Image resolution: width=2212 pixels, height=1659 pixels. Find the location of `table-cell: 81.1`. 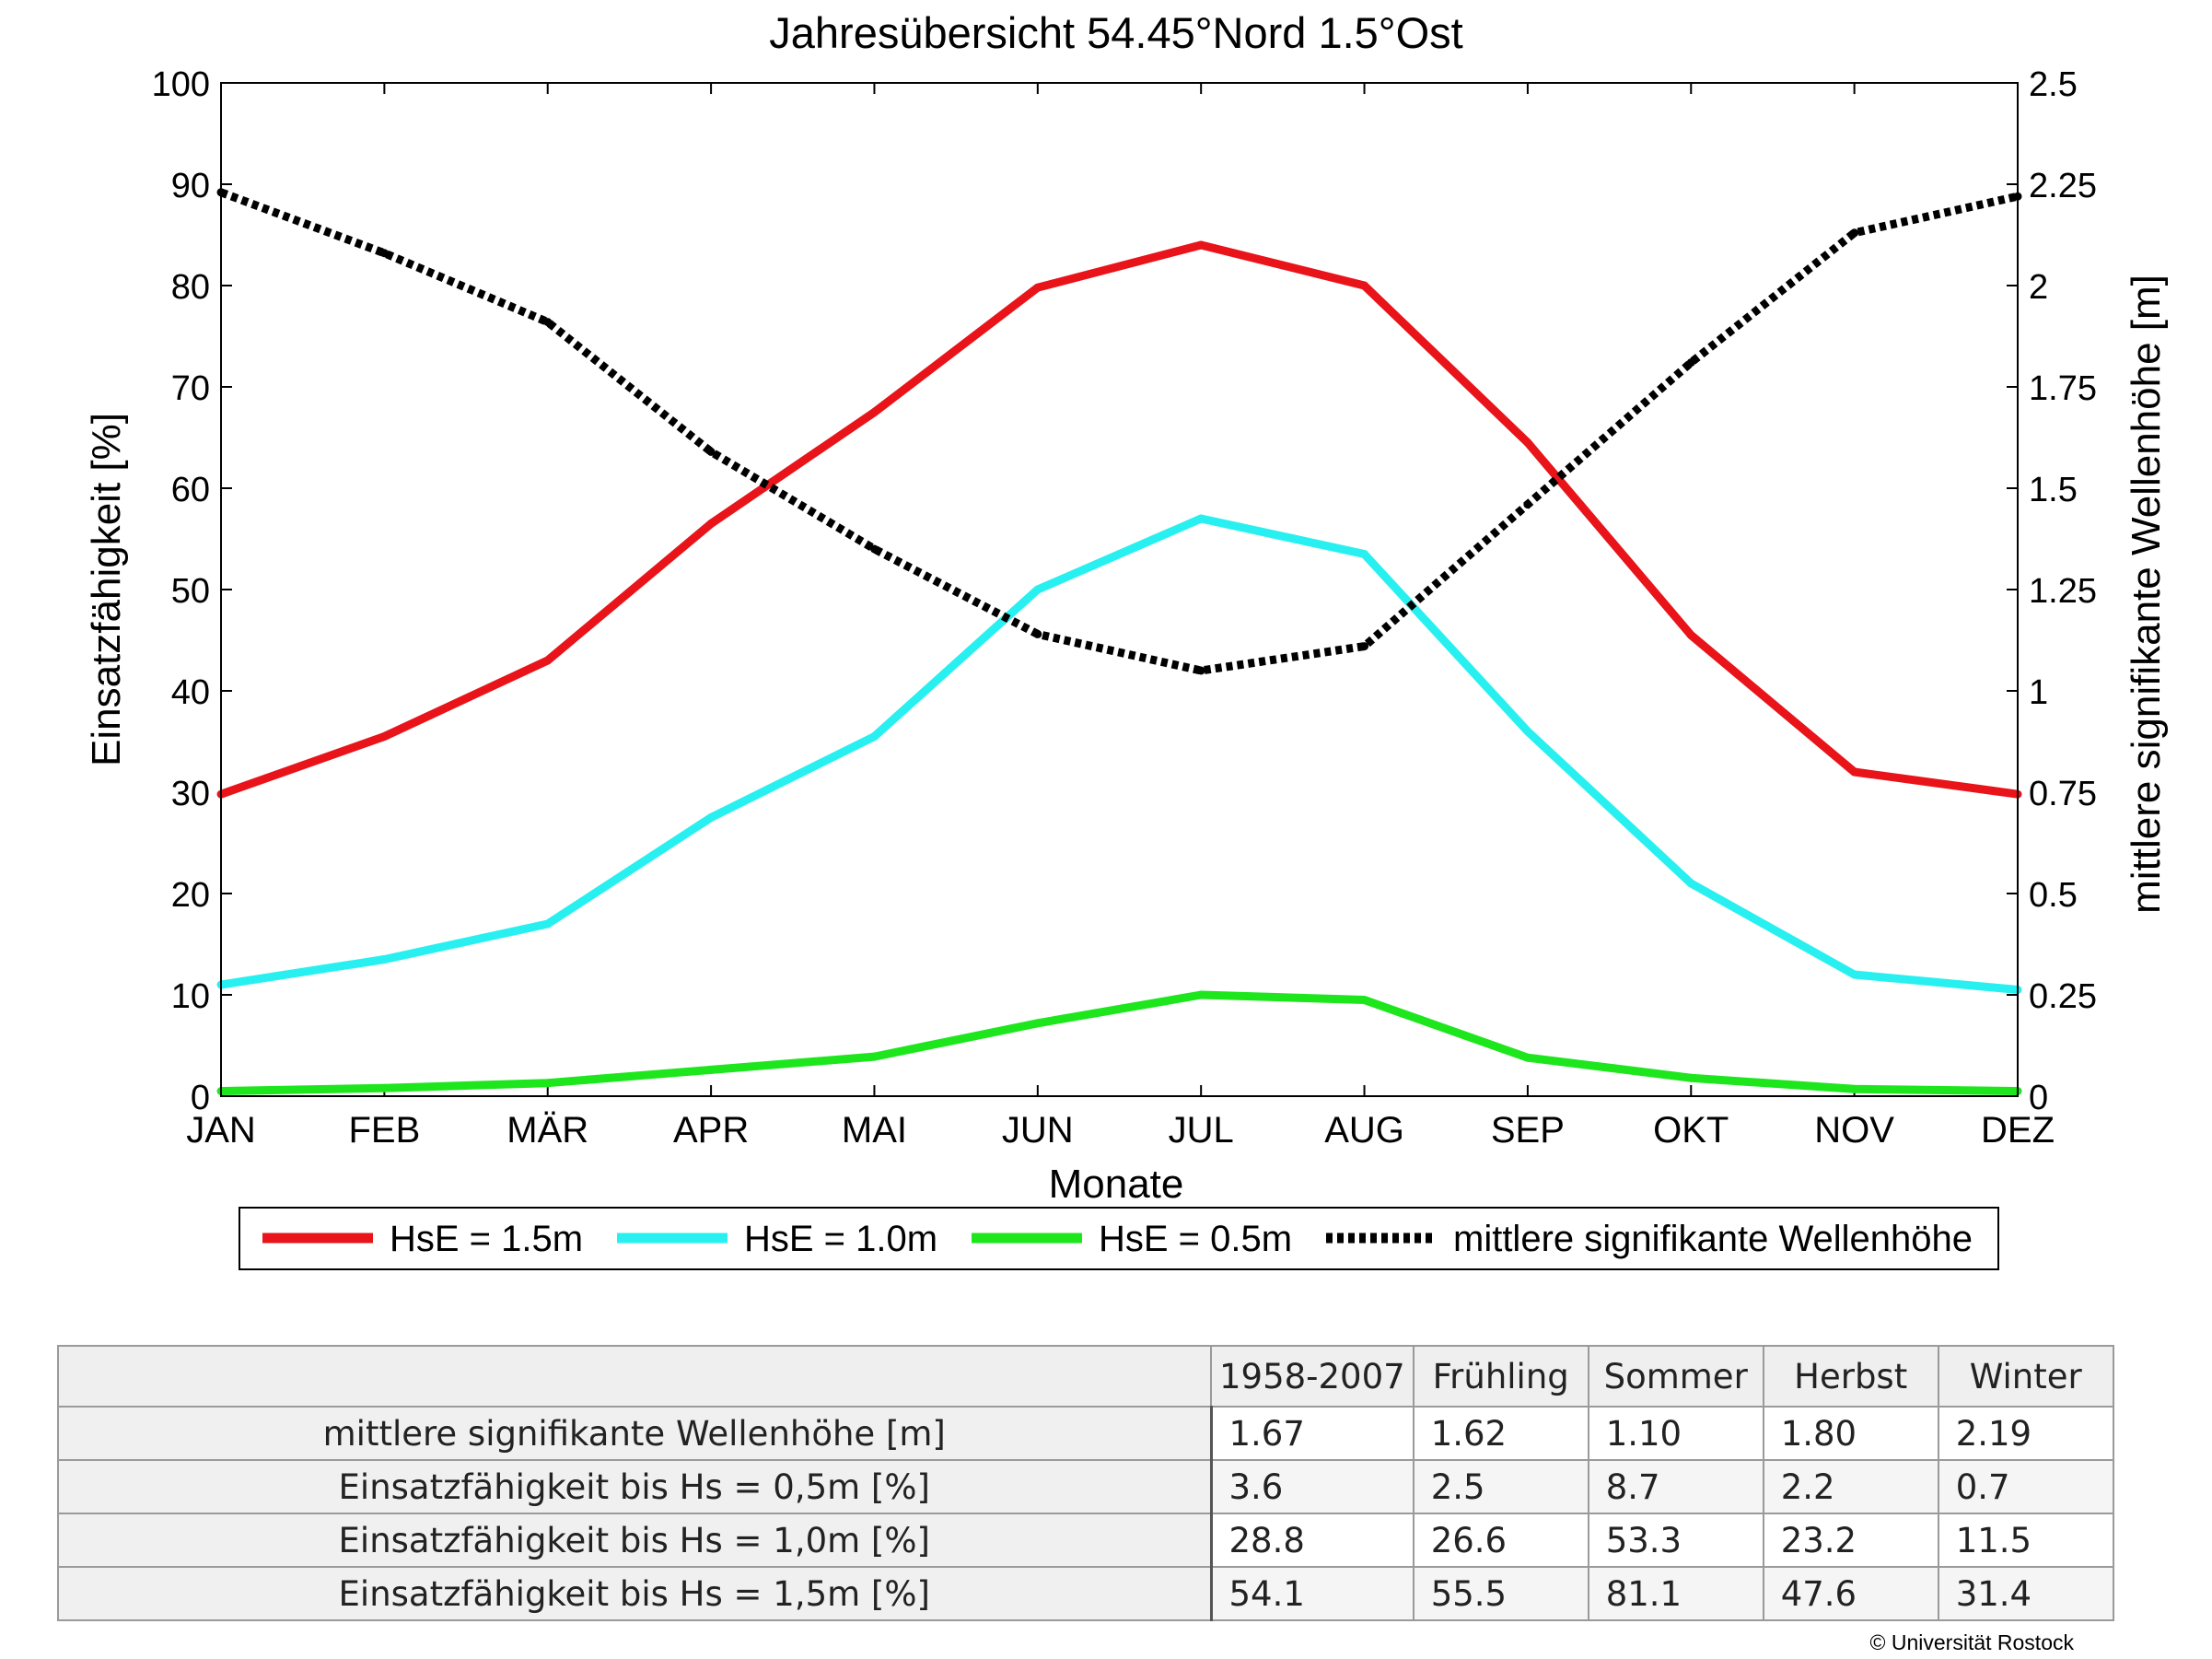

table-cell: 81.1 is located at coordinates (1676, 1593).